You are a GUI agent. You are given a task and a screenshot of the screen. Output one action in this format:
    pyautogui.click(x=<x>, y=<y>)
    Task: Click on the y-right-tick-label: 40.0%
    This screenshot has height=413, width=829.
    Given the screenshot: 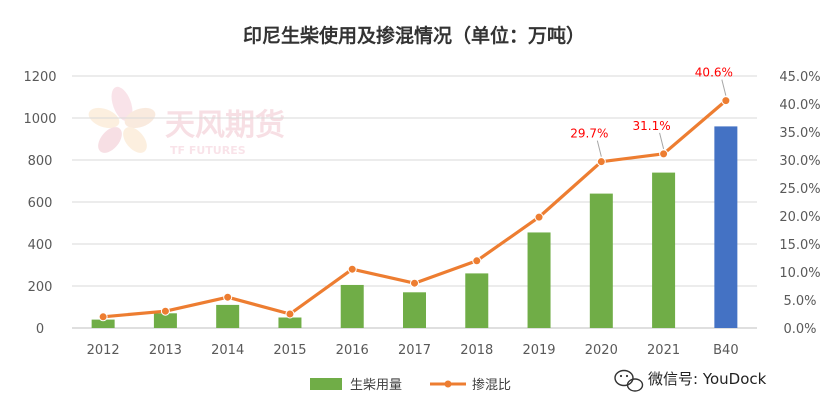 What is the action you would take?
    pyautogui.click(x=799, y=105)
    